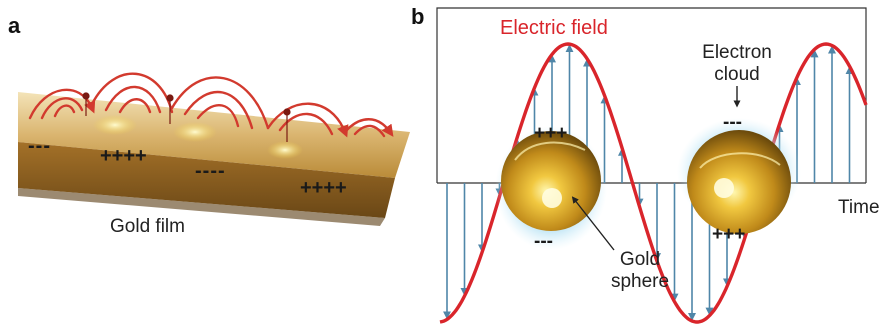 Image resolution: width=886 pixels, height=333 pixels. Describe the element at coordinates (737, 52) in the screenshot. I see `electron-cloud-label-line1: Electron` at that location.